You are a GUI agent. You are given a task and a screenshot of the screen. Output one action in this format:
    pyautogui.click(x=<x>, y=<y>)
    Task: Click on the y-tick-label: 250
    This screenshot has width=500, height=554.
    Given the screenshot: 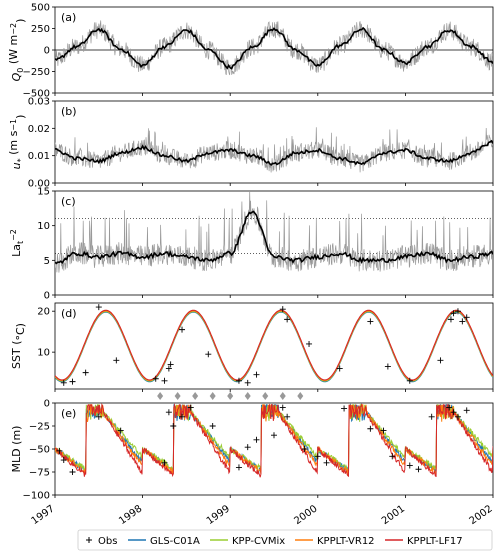 What is the action you would take?
    pyautogui.click(x=40, y=29)
    